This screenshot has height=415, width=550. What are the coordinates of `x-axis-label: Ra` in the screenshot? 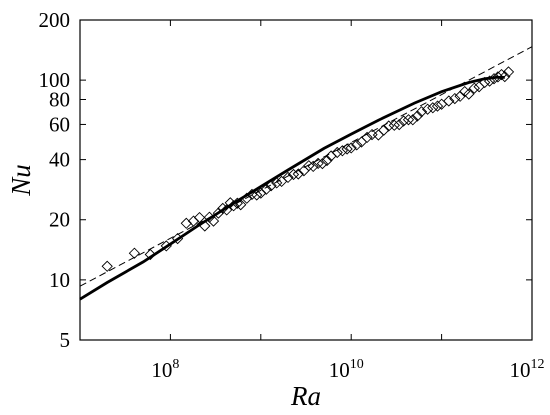 It's located at (305, 396).